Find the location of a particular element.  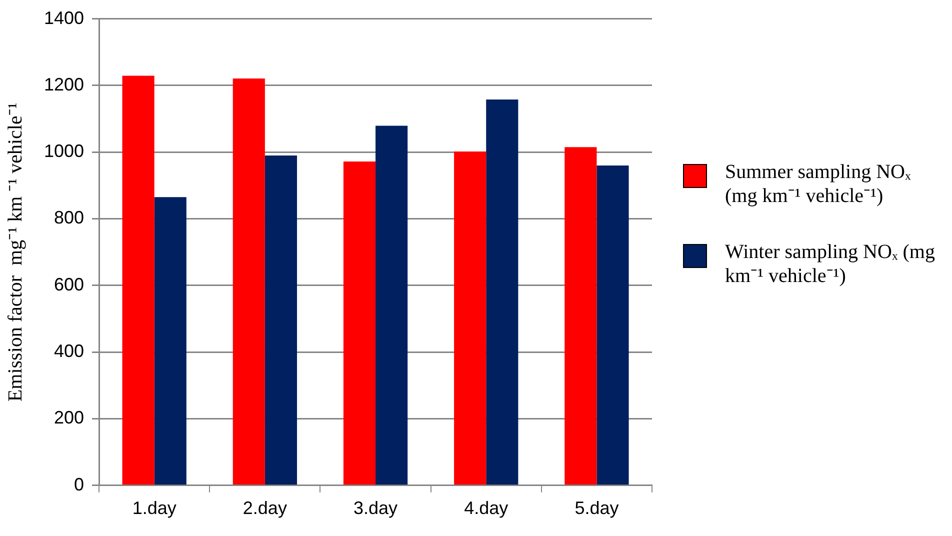

x-tick-label: 5.day is located at coordinates (596, 508).